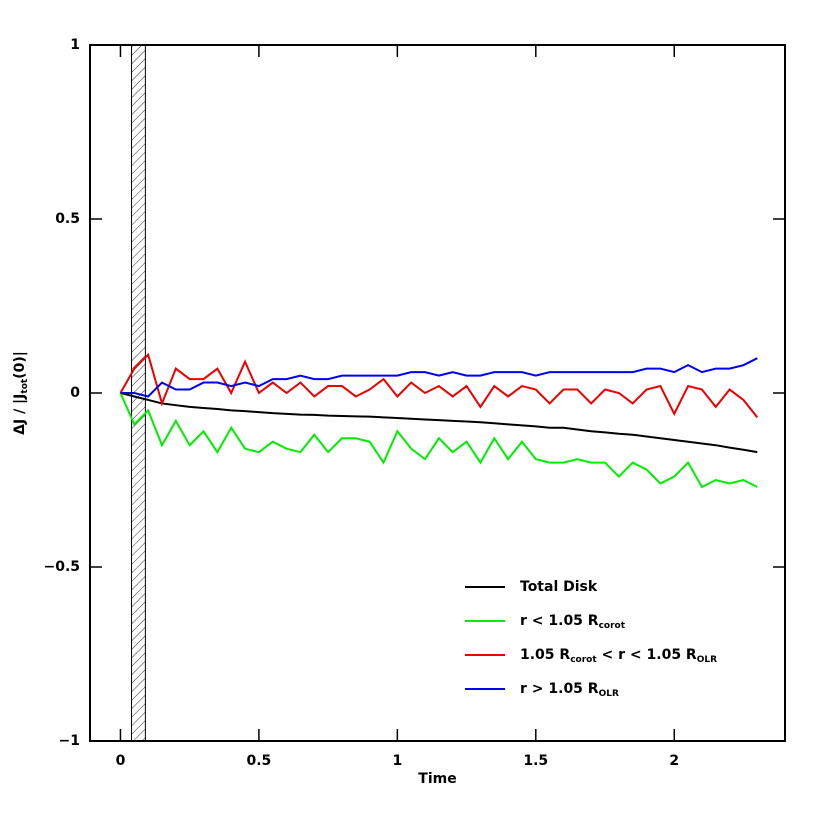 The image size is (830, 834). I want to click on text-part: Total Disk, so click(559, 587).